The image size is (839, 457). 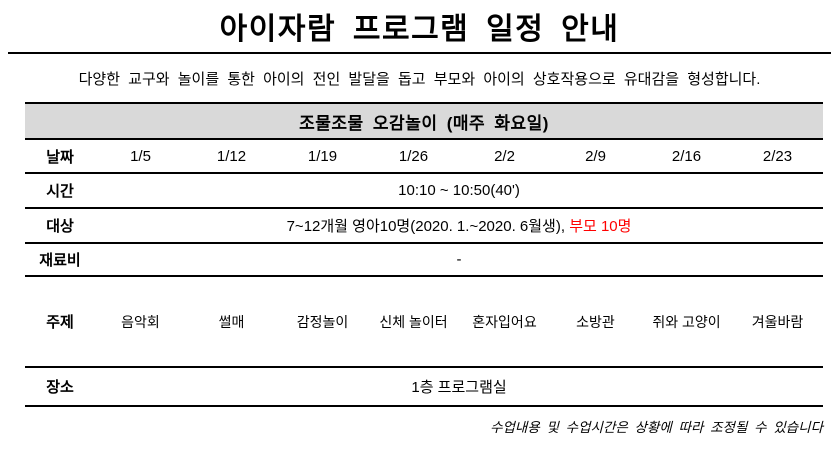 I want to click on date-cell: 1/19, so click(x=322, y=156).